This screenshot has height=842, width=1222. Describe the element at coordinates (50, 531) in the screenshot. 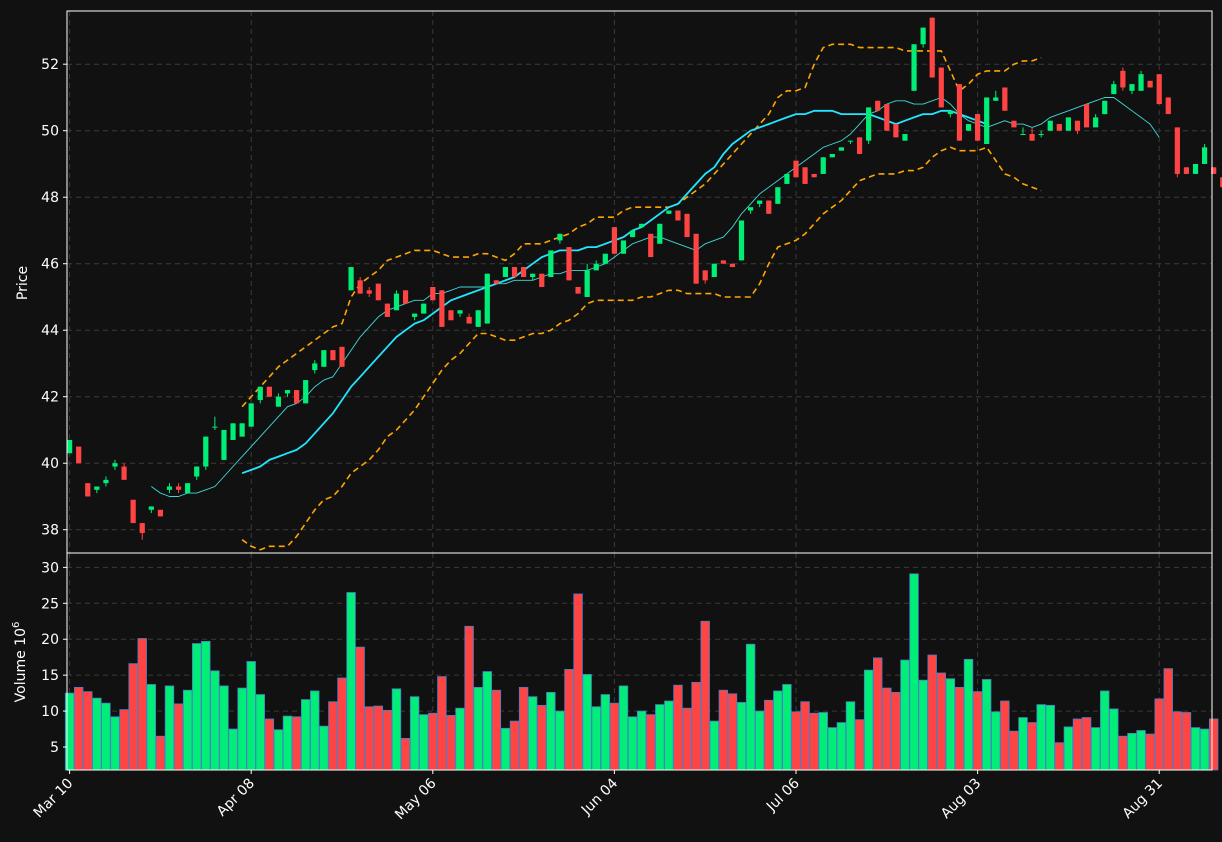

I see `price-tick-label: 38` at that location.